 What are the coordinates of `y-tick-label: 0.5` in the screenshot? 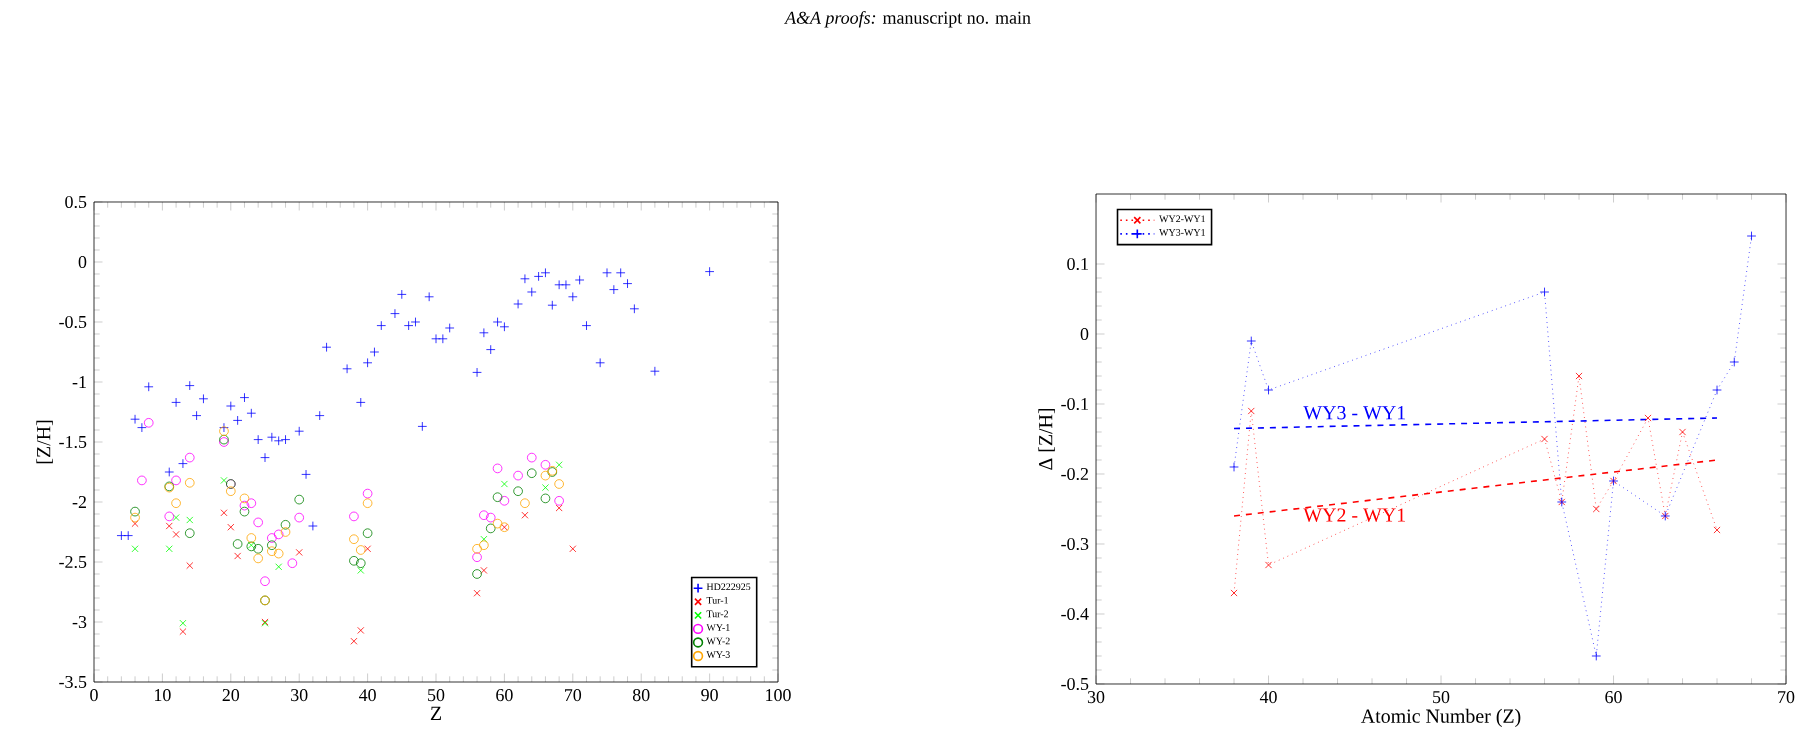 It's located at (76, 202).